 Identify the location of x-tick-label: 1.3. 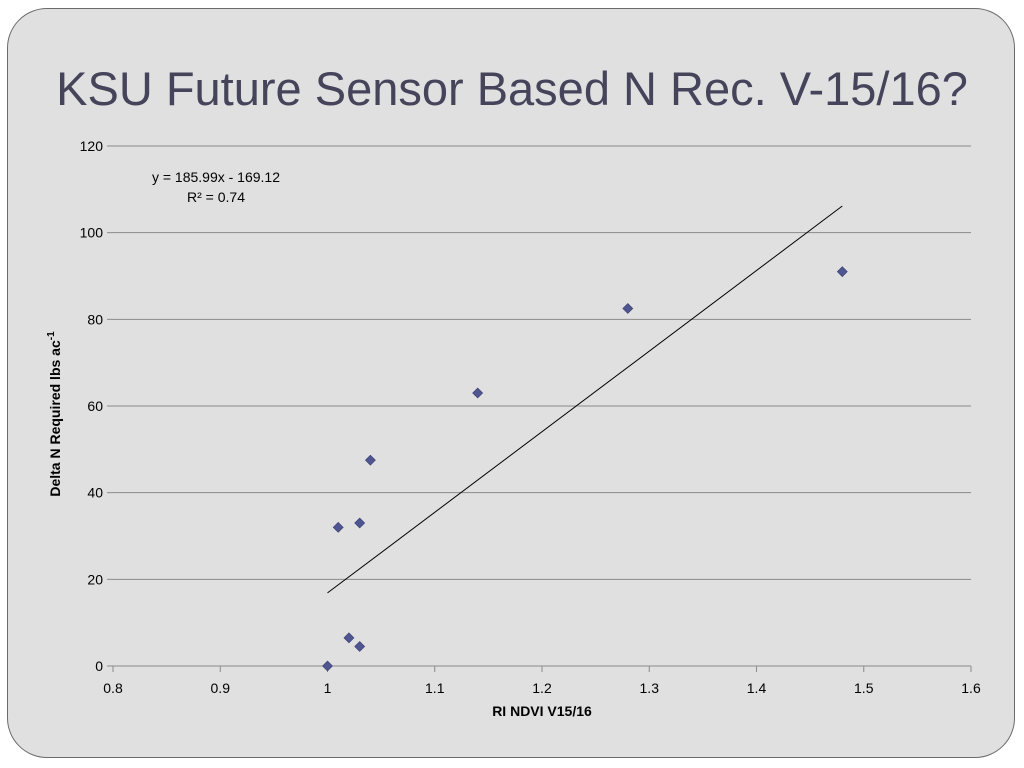
(650, 688).